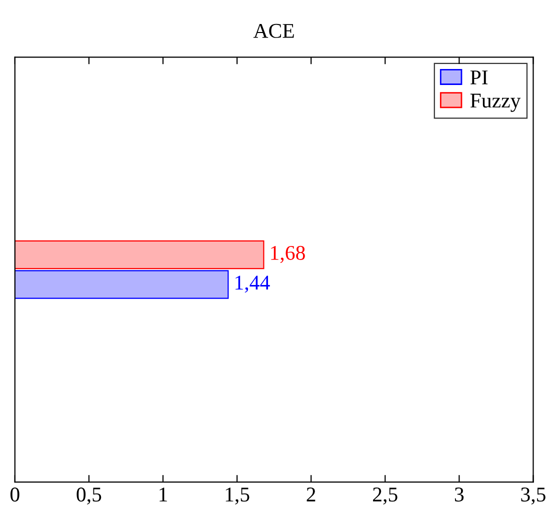  What do you see at coordinates (533, 496) in the screenshot?
I see `x-tick-label: 3,5` at bounding box center [533, 496].